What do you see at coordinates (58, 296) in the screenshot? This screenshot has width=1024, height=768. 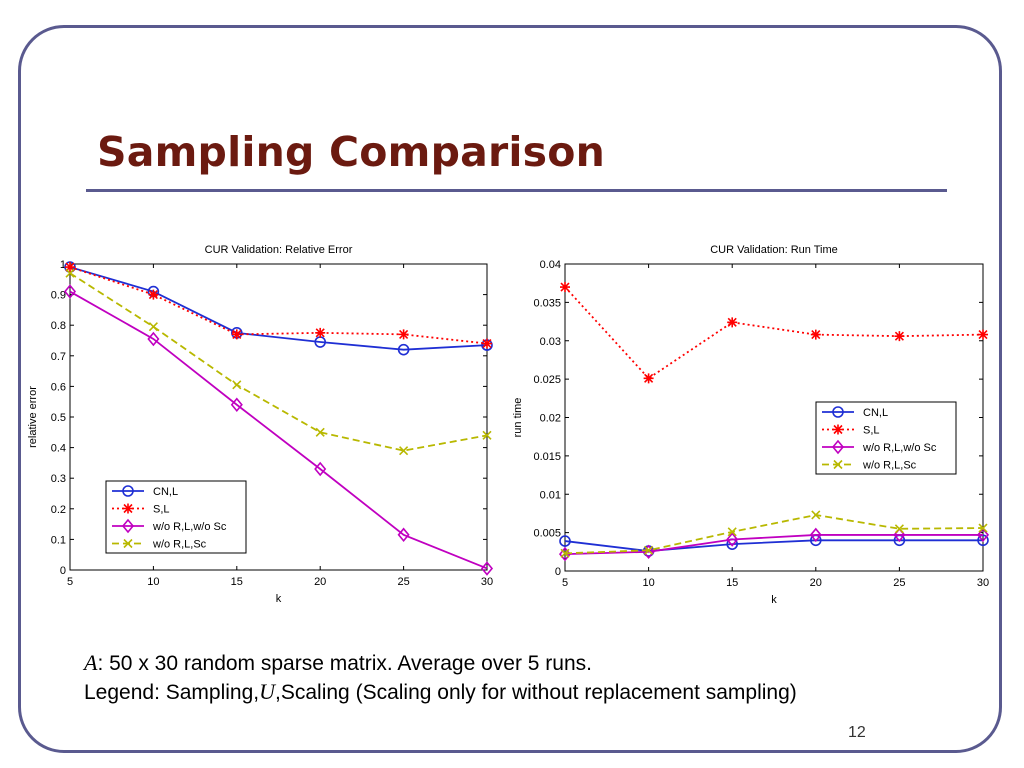 I see `y-tick-label: 0.9` at bounding box center [58, 296].